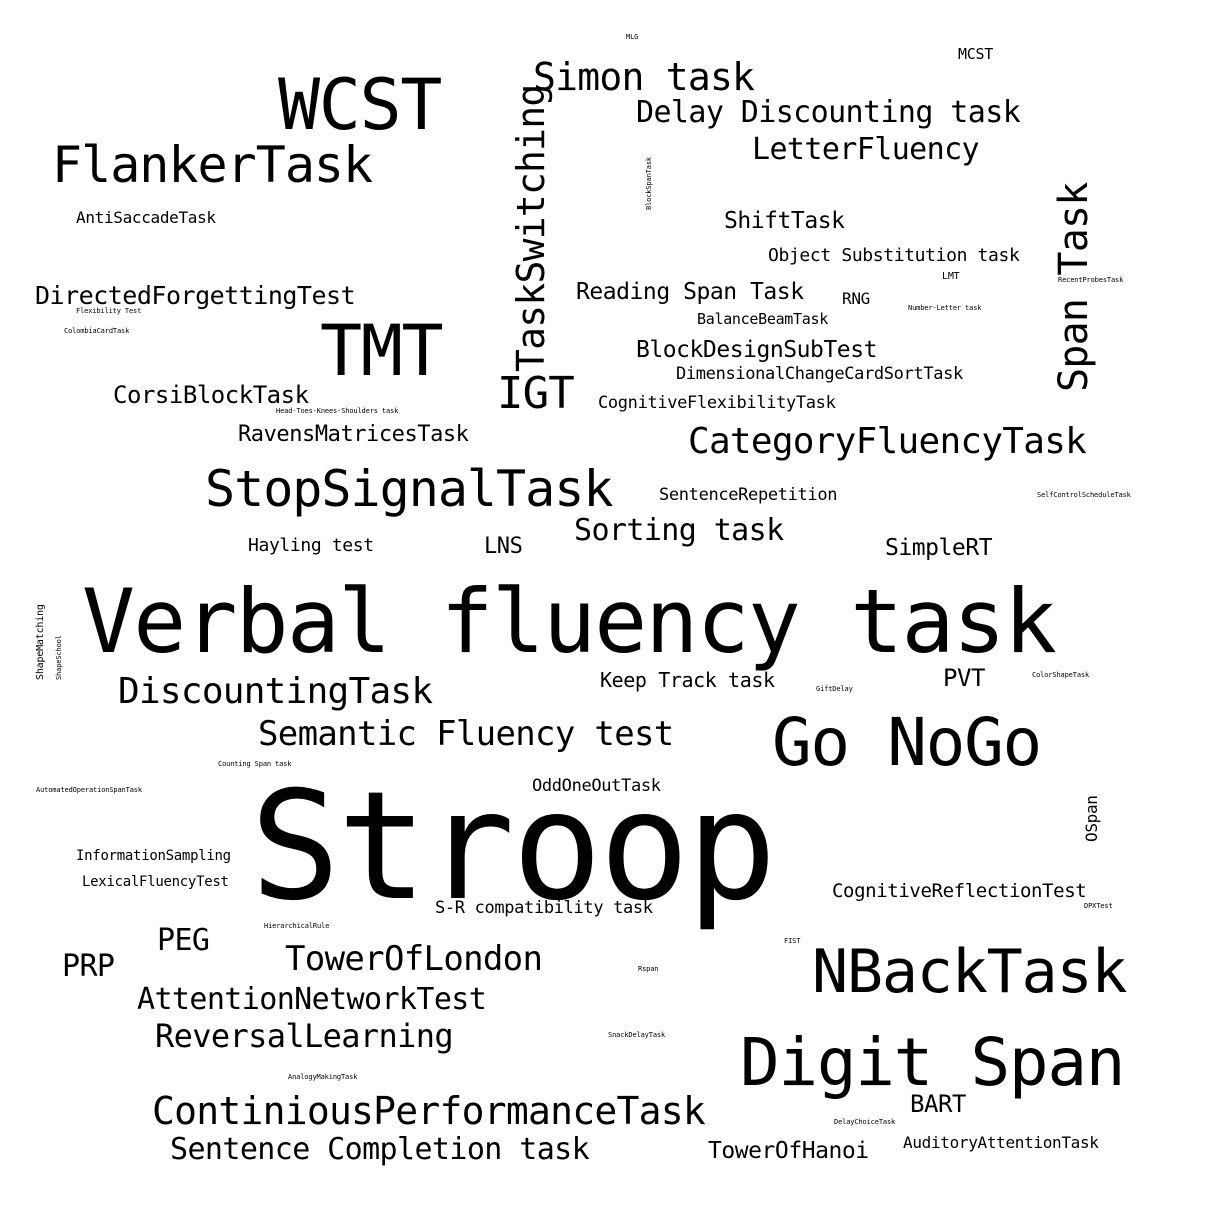 The height and width of the screenshot is (1215, 1215). Describe the element at coordinates (687, 680) in the screenshot. I see `word-keep-track-task: Keep Track task` at that location.